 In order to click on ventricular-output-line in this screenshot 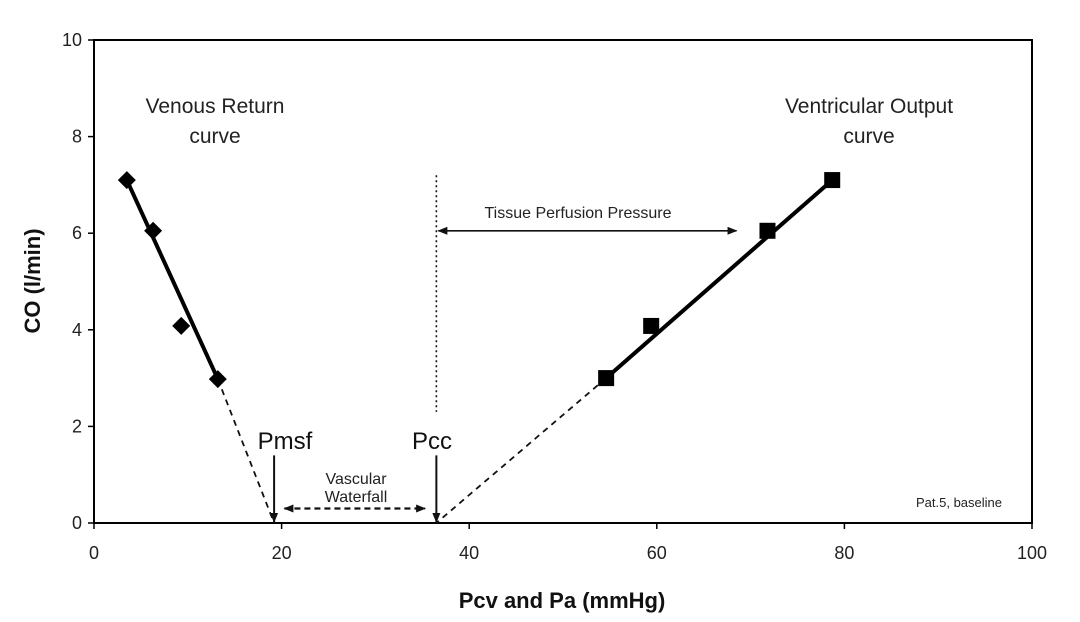, I will do `click(719, 279)`.